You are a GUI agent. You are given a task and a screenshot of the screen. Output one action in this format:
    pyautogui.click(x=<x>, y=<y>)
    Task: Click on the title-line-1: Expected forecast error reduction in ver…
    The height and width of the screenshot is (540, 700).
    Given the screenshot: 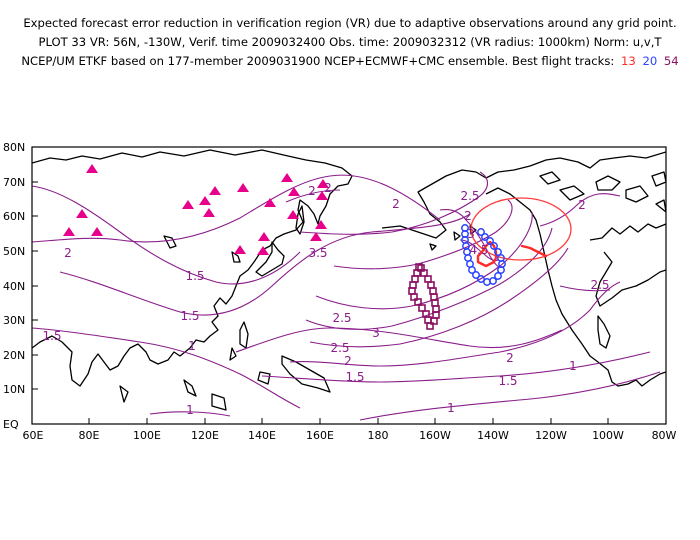 What is the action you would take?
    pyautogui.click(x=350, y=23)
    